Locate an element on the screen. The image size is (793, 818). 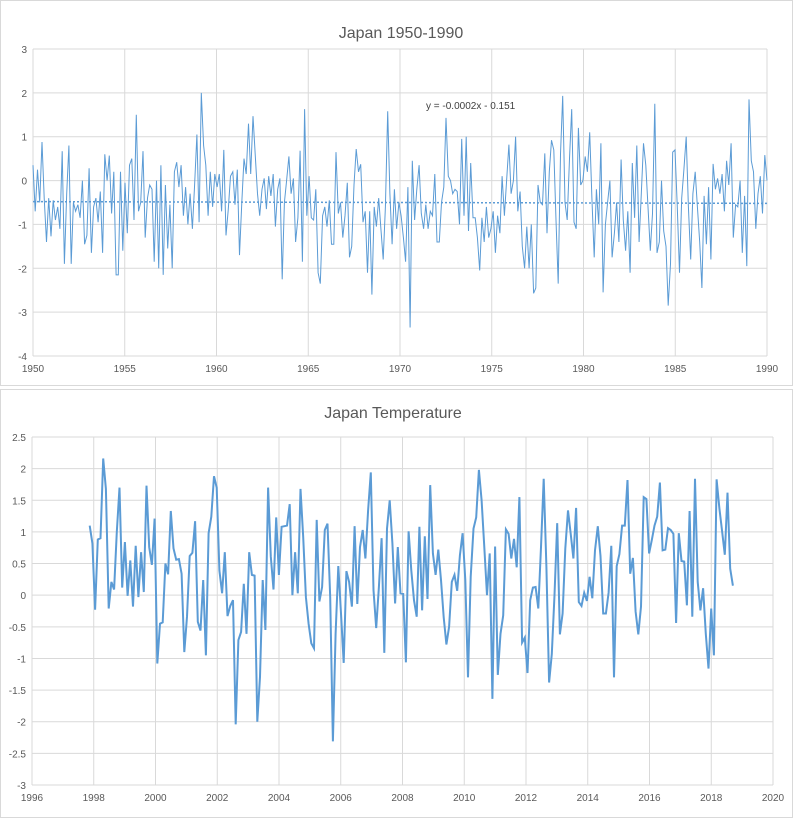
x-tick-label: 1960 is located at coordinates (216, 369).